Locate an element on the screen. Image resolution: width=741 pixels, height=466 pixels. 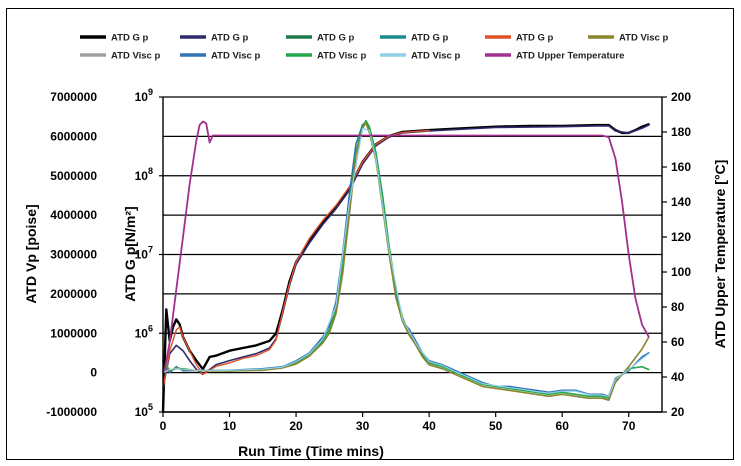
left-y-axis-title: ATD Vp [poise] is located at coordinates (31, 253).